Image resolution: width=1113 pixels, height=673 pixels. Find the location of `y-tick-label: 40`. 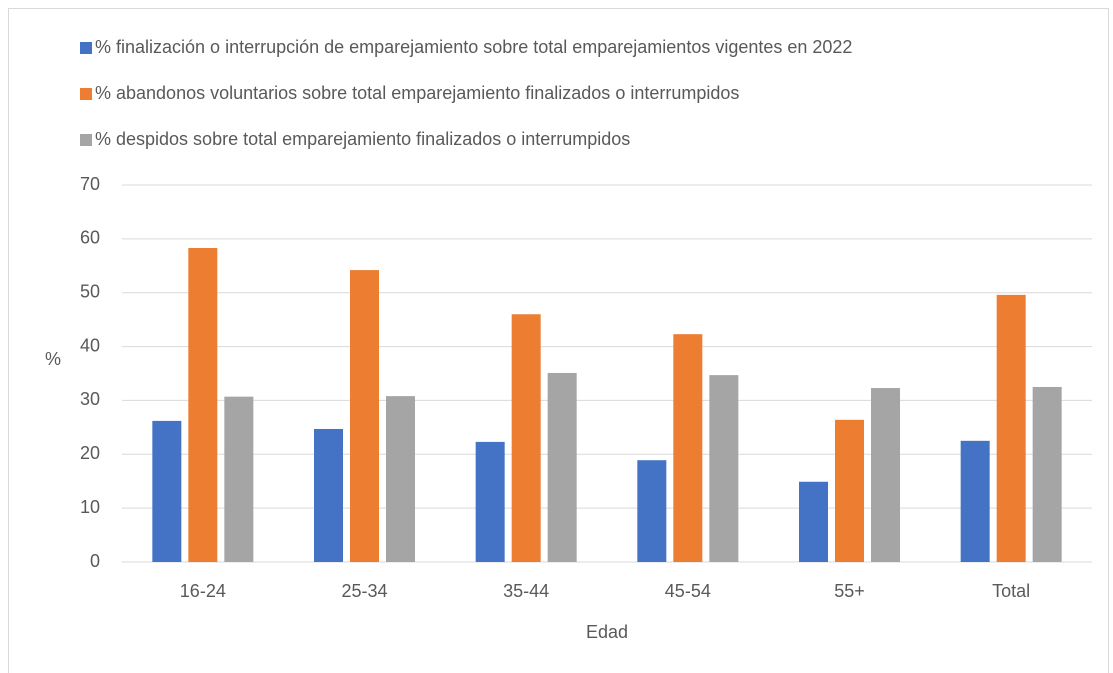

y-tick-label: 40 is located at coordinates (90, 345).